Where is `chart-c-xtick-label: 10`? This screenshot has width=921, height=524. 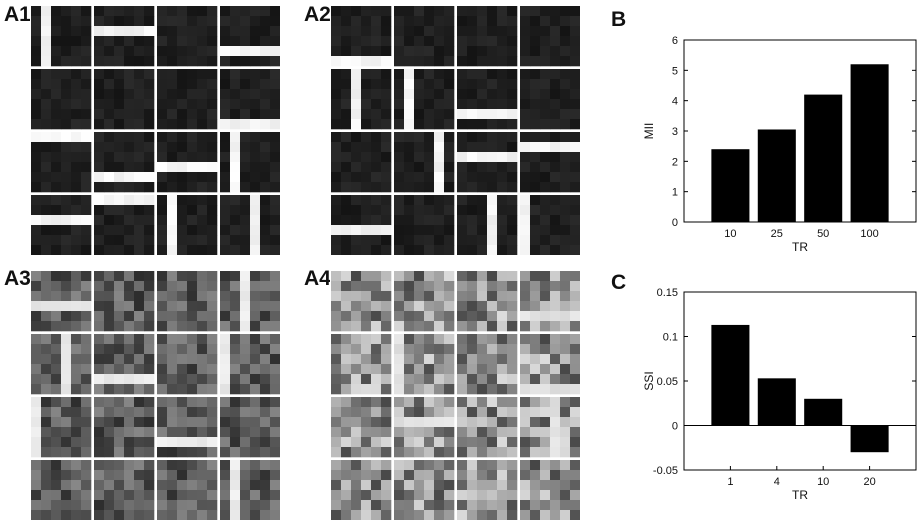 chart-c-xtick-label: 10 is located at coordinates (823, 482).